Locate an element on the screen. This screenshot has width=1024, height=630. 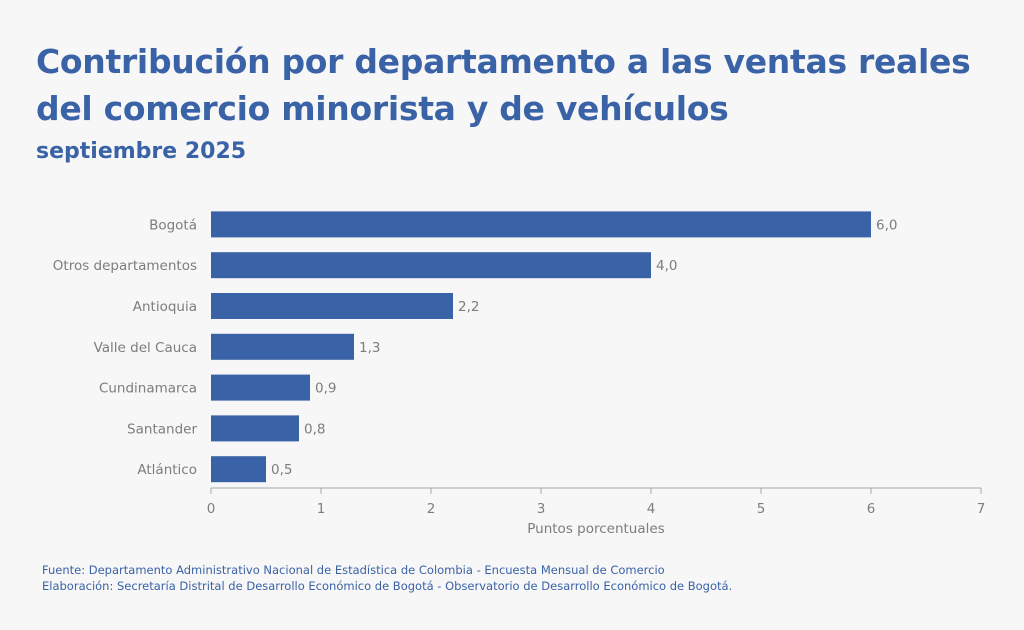
x-tick-label: 5 is located at coordinates (761, 509).